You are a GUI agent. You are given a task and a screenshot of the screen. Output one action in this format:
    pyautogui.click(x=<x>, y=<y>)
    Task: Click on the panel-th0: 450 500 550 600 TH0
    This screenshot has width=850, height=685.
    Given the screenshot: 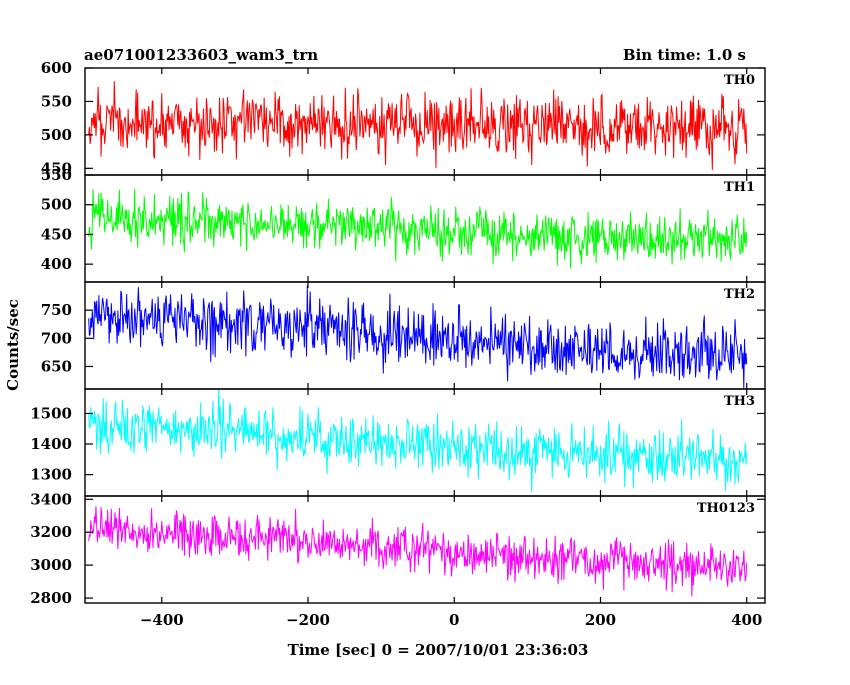 What is the action you would take?
    pyautogui.click(x=403, y=118)
    